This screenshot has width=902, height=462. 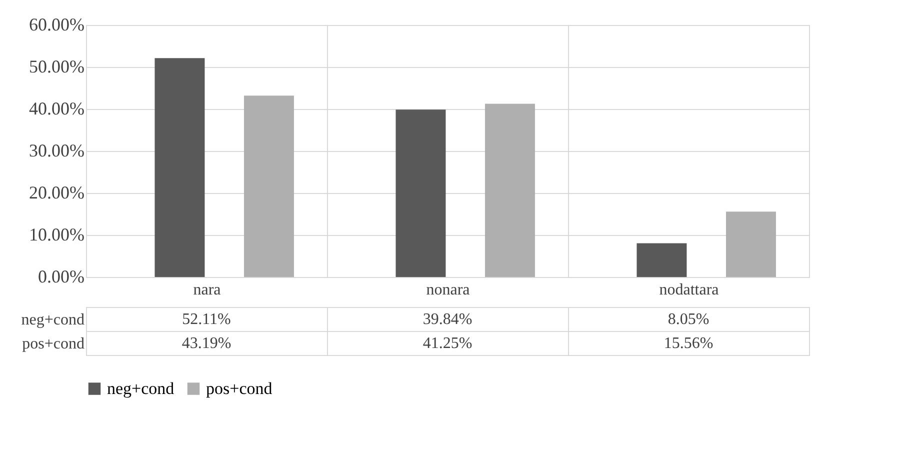 What do you see at coordinates (52, 320) in the screenshot?
I see `text: neg+cond` at bounding box center [52, 320].